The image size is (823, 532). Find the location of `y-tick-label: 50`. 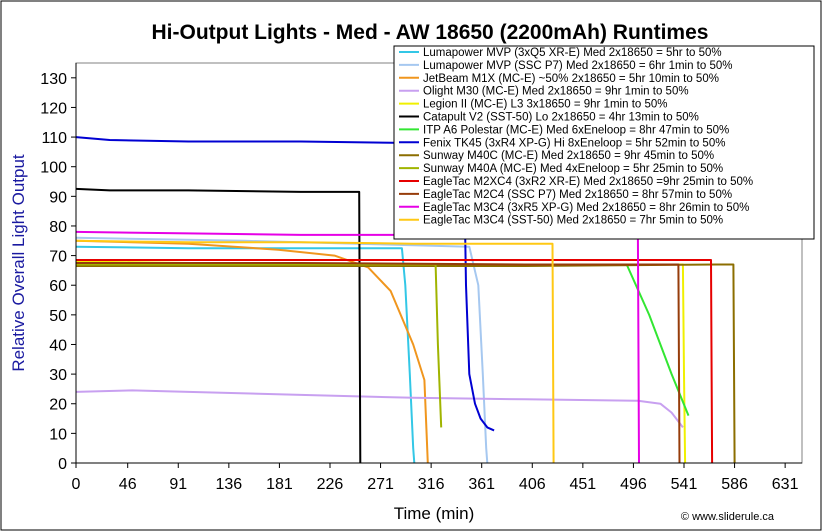

y-tick-label: 50 is located at coordinates (58, 316).